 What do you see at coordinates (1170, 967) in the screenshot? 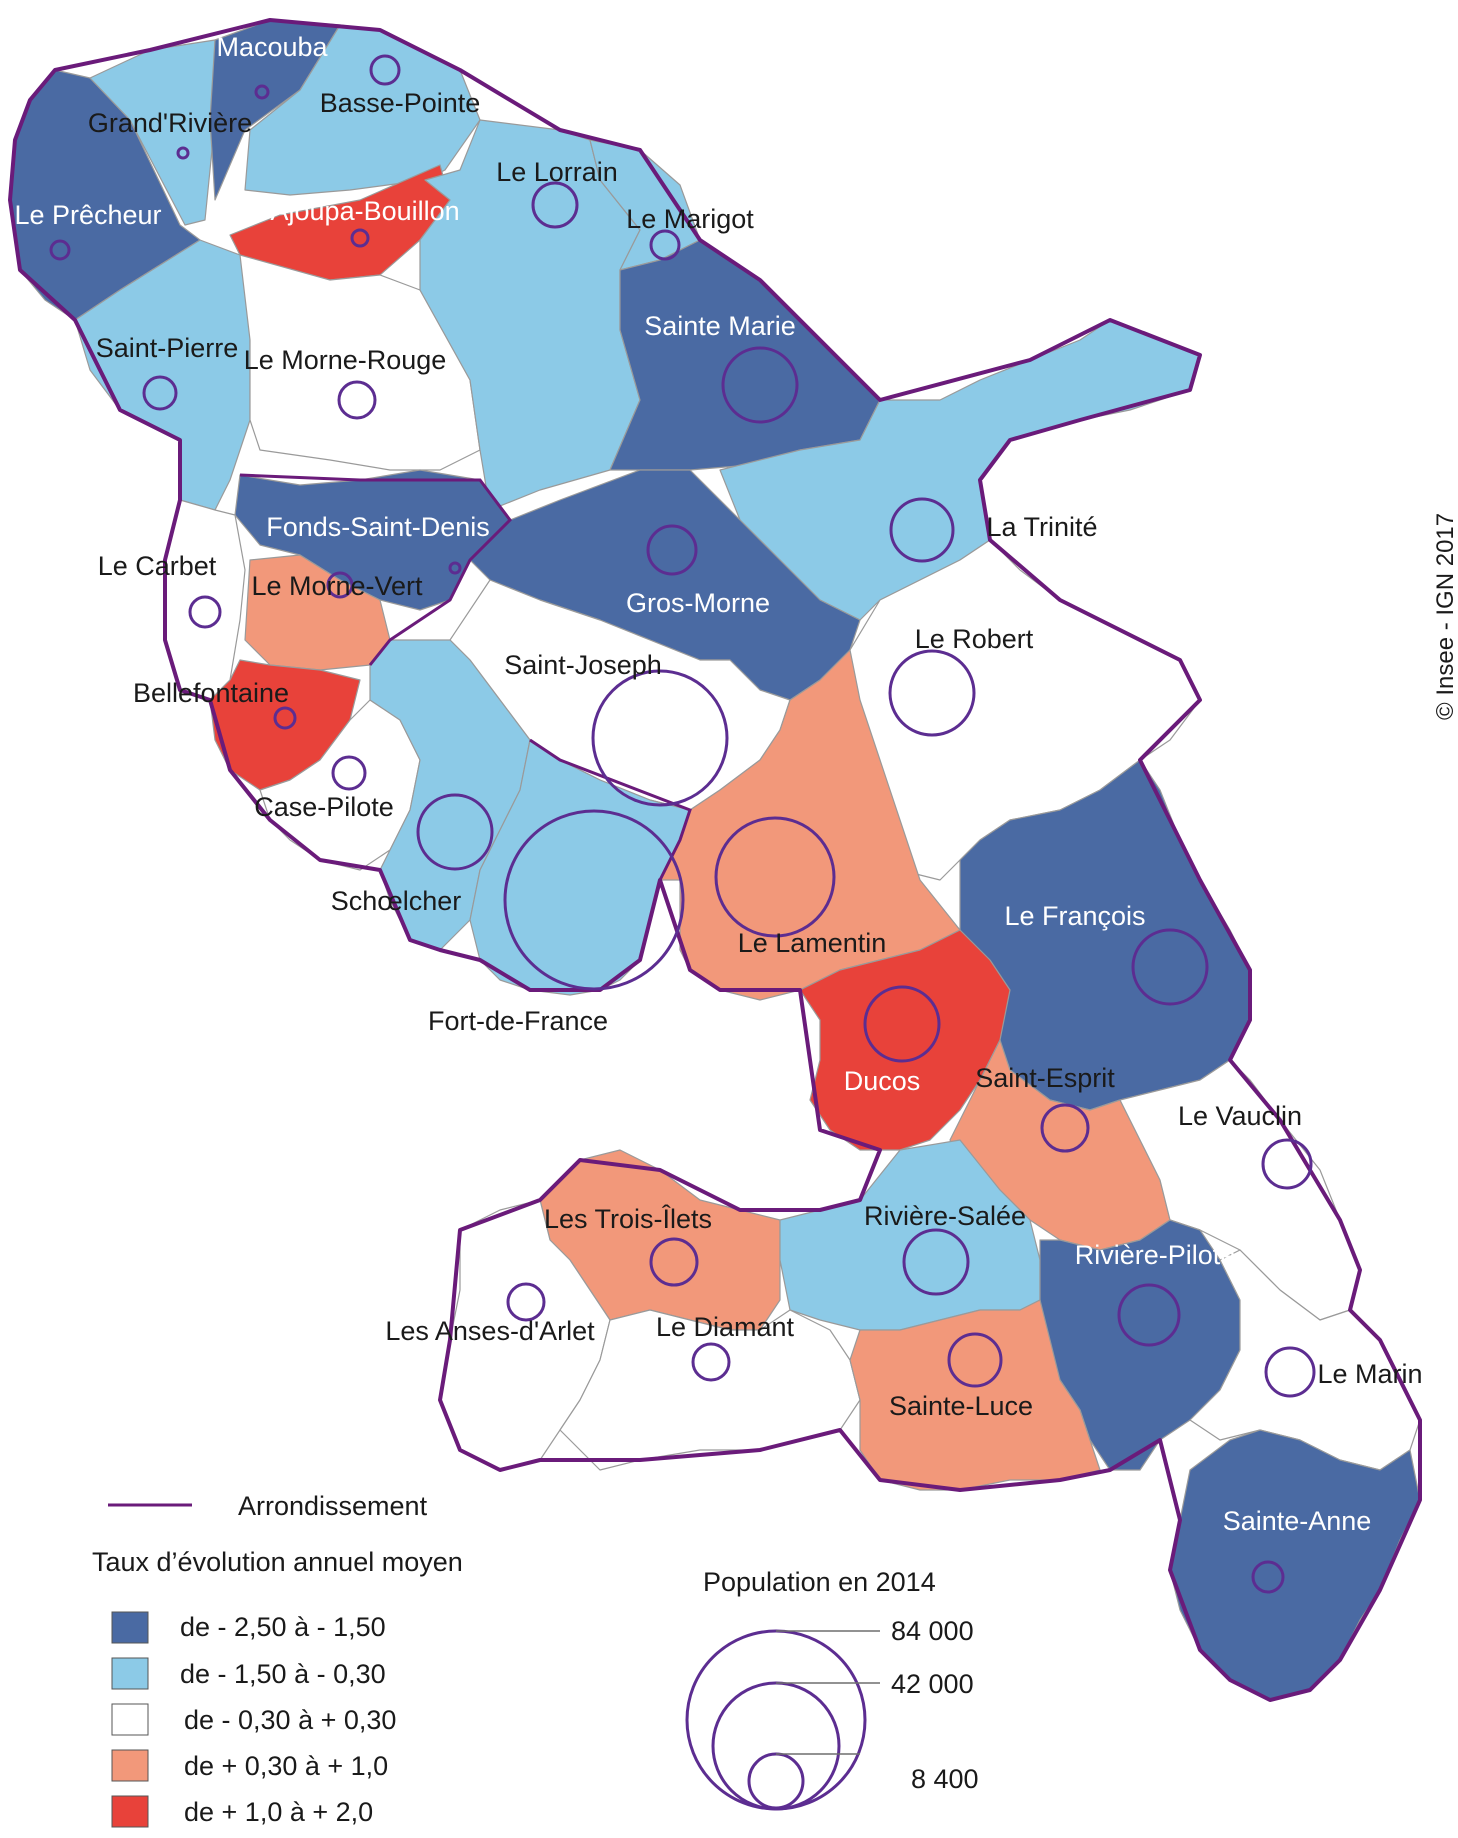
I see `bubble-le-francois` at bounding box center [1170, 967].